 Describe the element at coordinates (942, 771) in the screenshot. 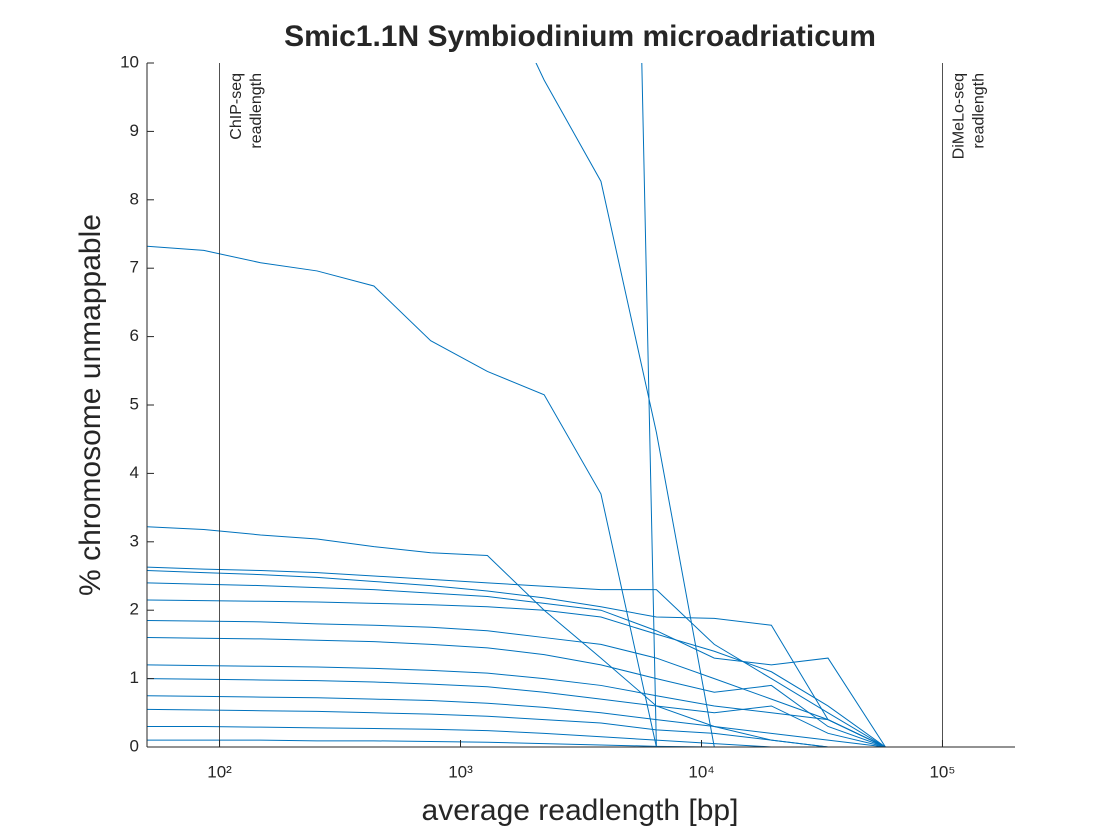

I see `x-tick-label: 10⁵` at that location.